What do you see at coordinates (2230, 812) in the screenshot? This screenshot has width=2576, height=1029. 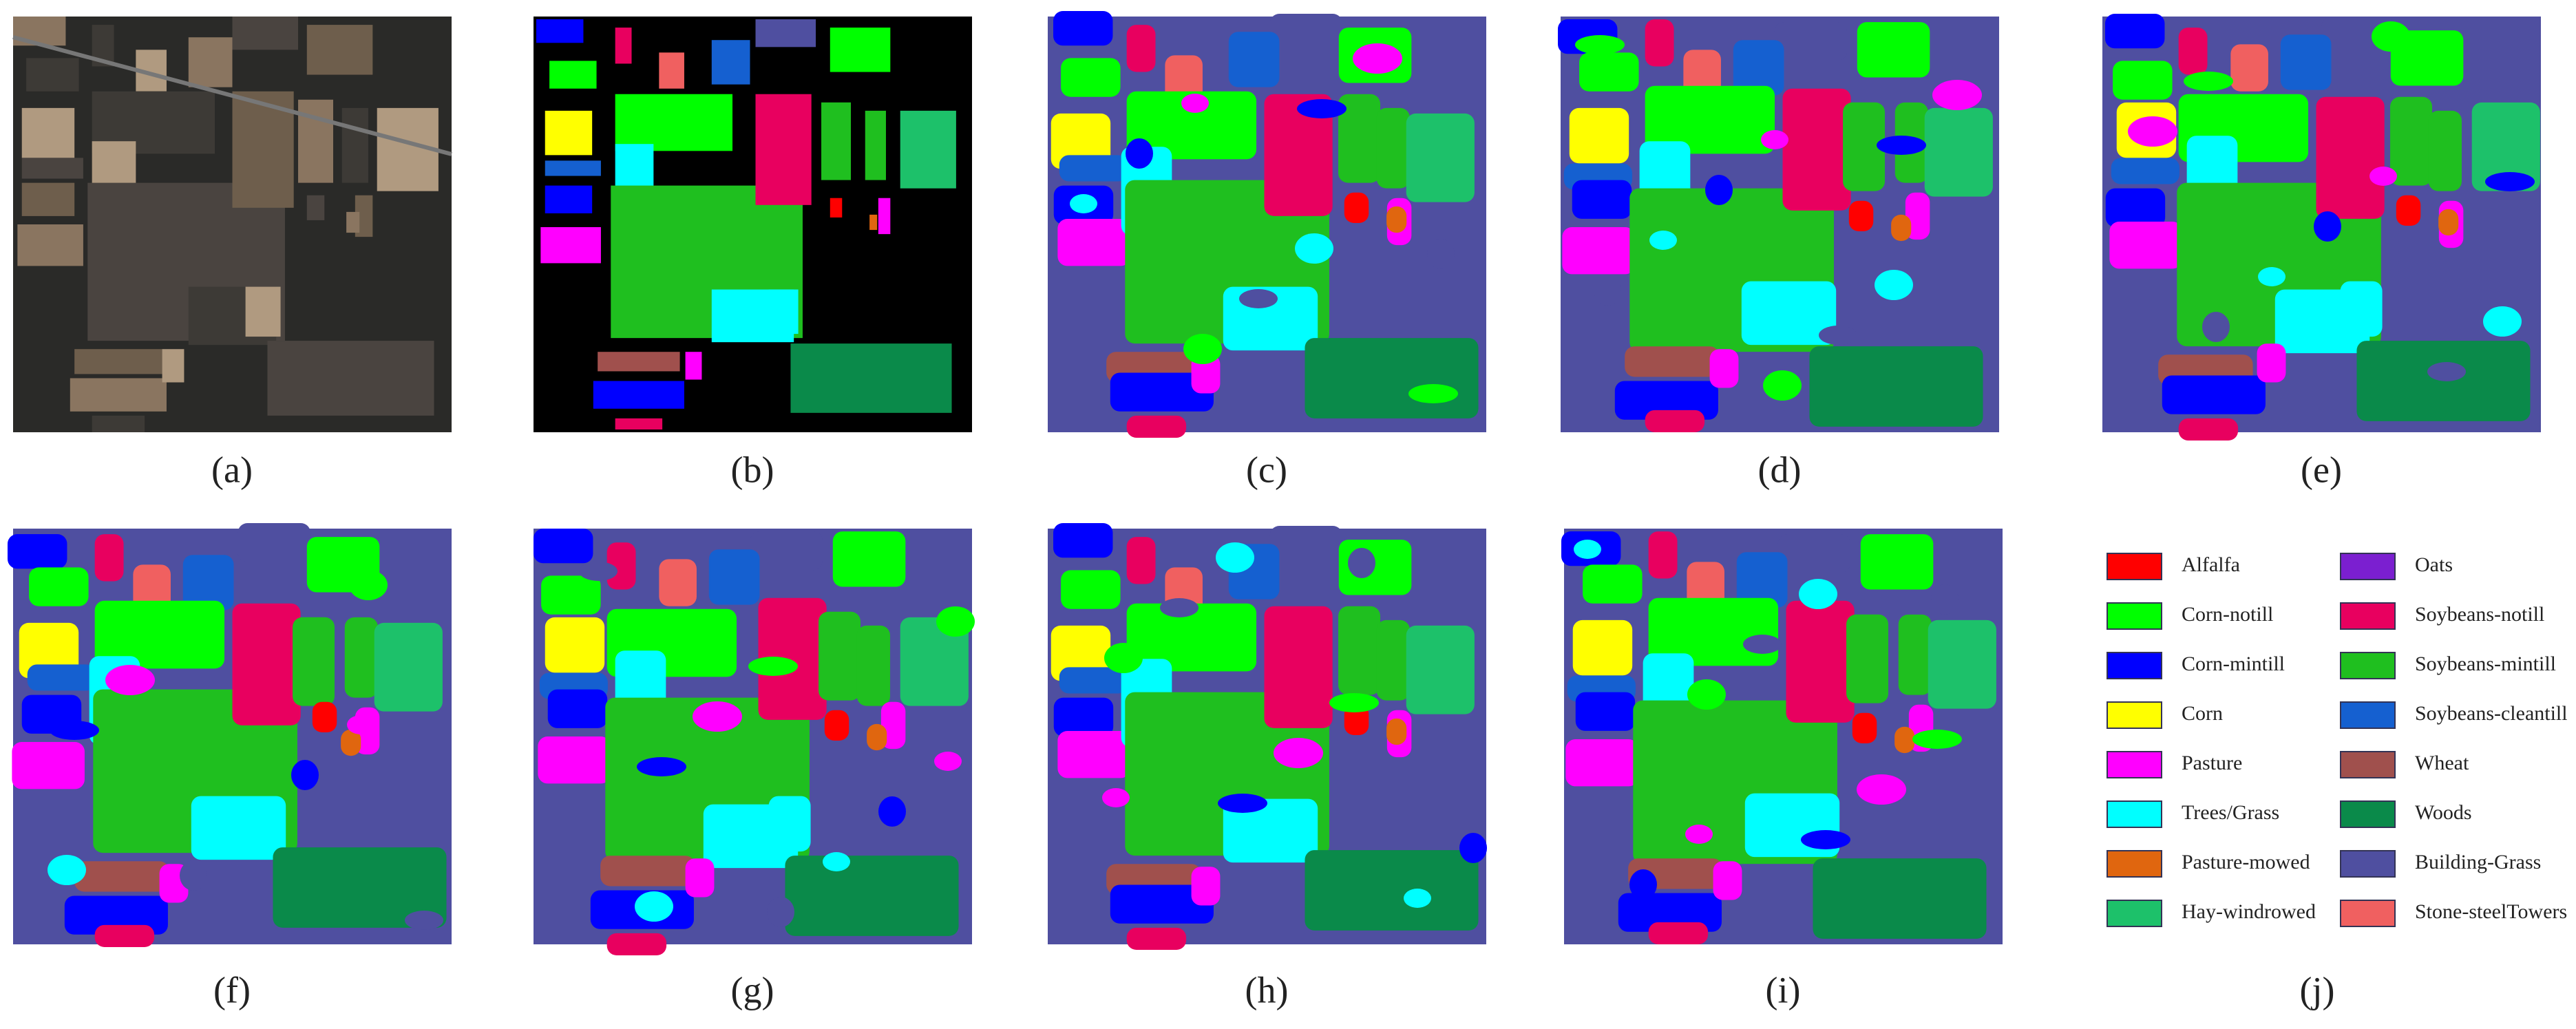 I see `legend-label: Trees/Grass` at bounding box center [2230, 812].